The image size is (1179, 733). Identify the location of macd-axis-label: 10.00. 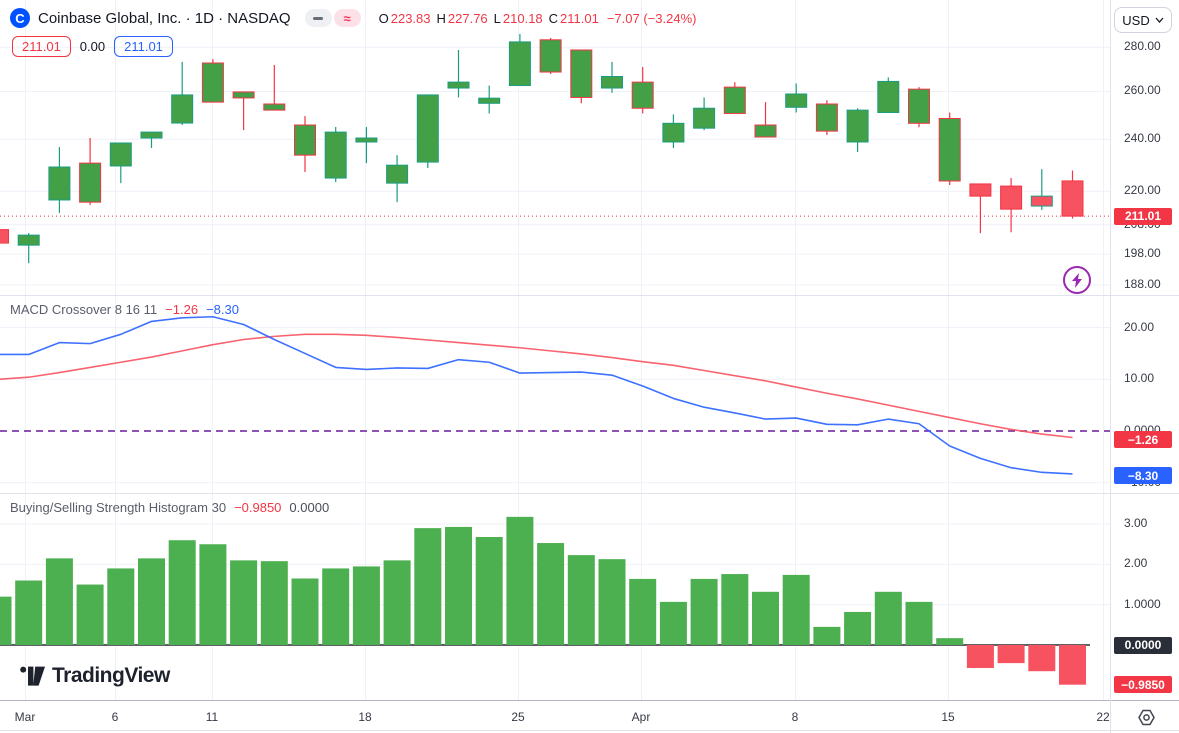
(1139, 378).